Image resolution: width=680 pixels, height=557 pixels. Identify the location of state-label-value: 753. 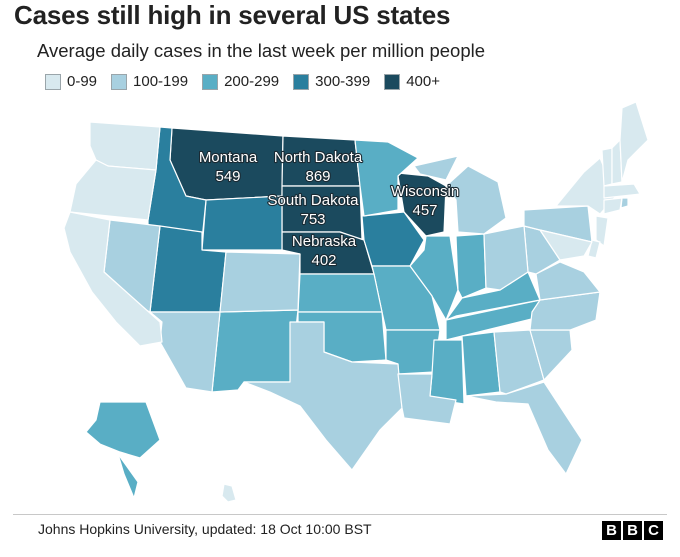
(312, 219).